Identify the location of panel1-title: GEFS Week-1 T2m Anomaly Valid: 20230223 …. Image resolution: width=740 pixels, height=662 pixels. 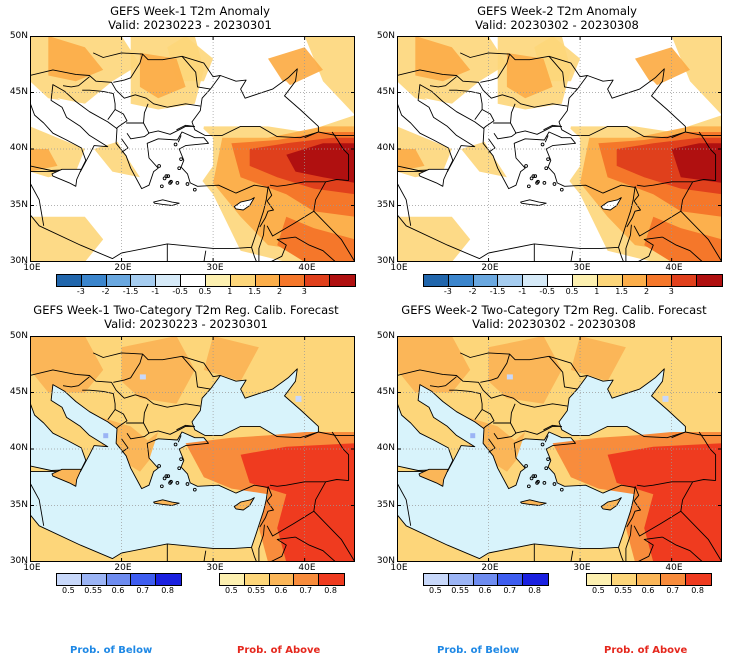
(190, 18).